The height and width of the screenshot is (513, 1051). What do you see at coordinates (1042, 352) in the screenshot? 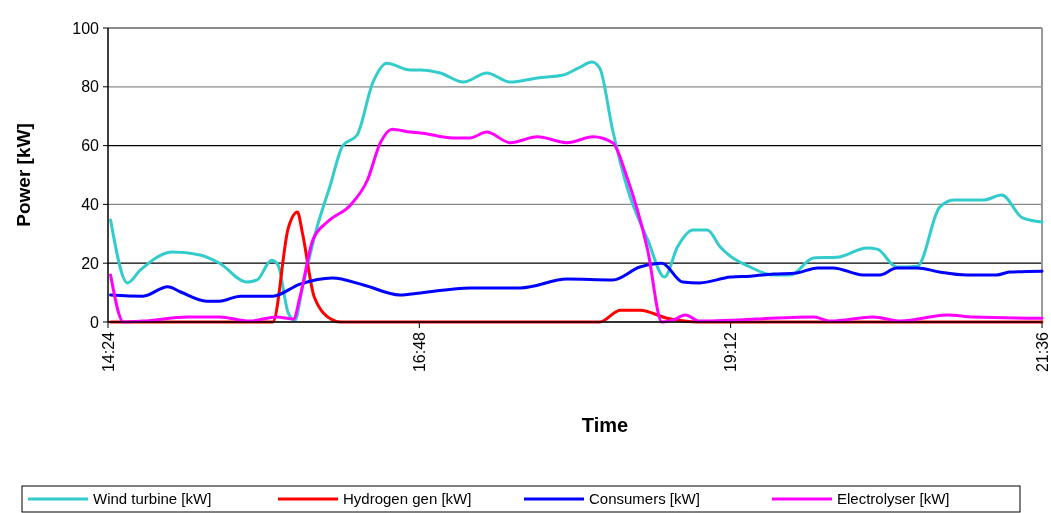
I see `x-tick-label: 21:36` at bounding box center [1042, 352].